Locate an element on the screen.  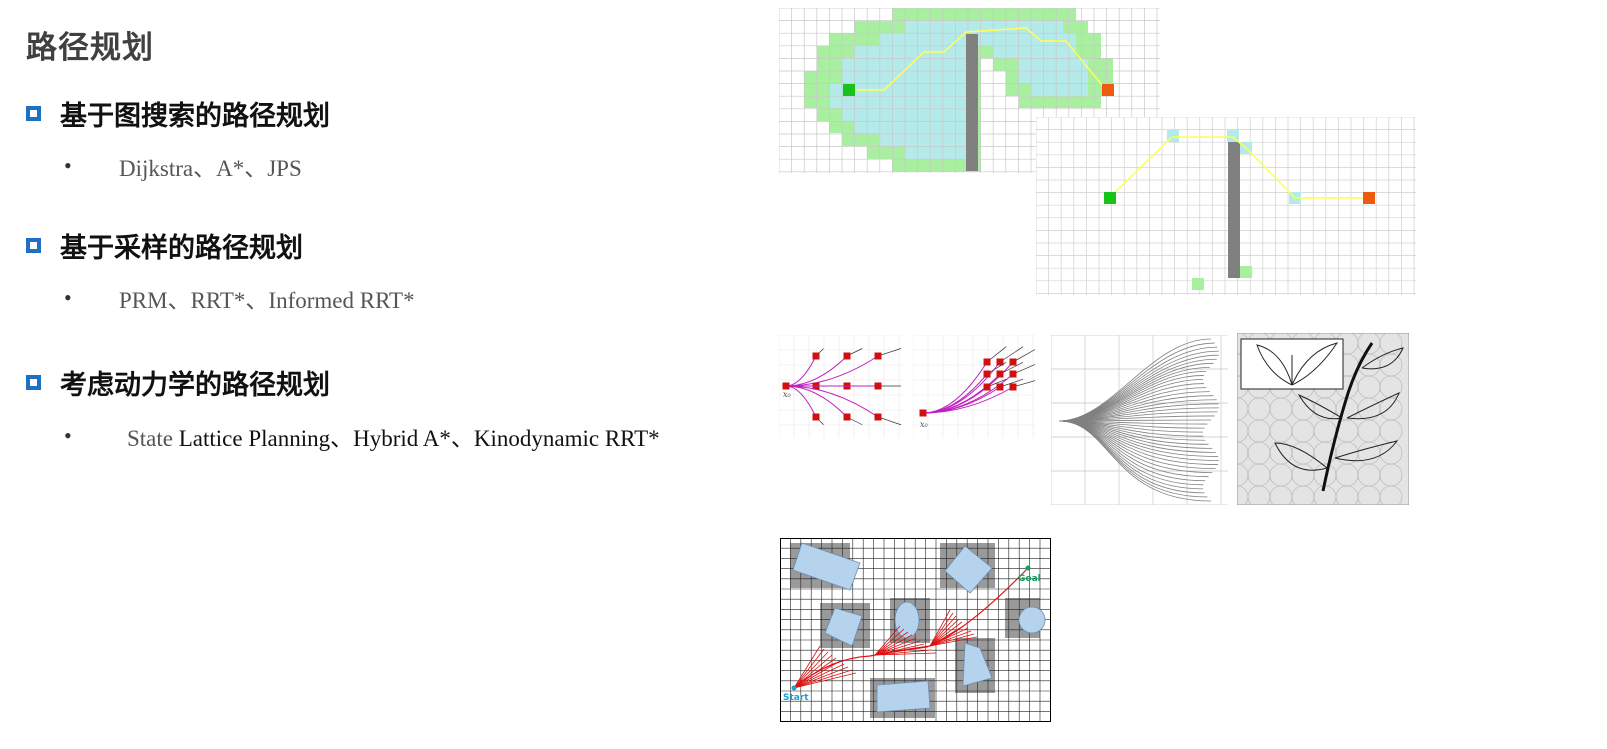
goal-marker is located at coordinates (1028, 568).